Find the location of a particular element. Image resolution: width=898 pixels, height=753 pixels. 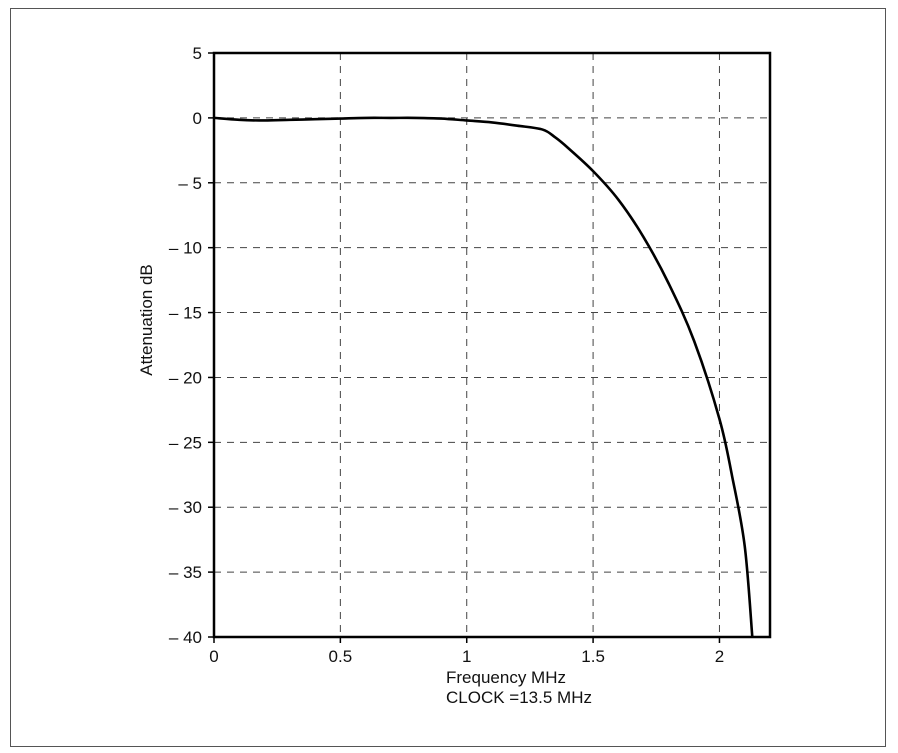

y-tick-label: – 40 is located at coordinates (185, 637).